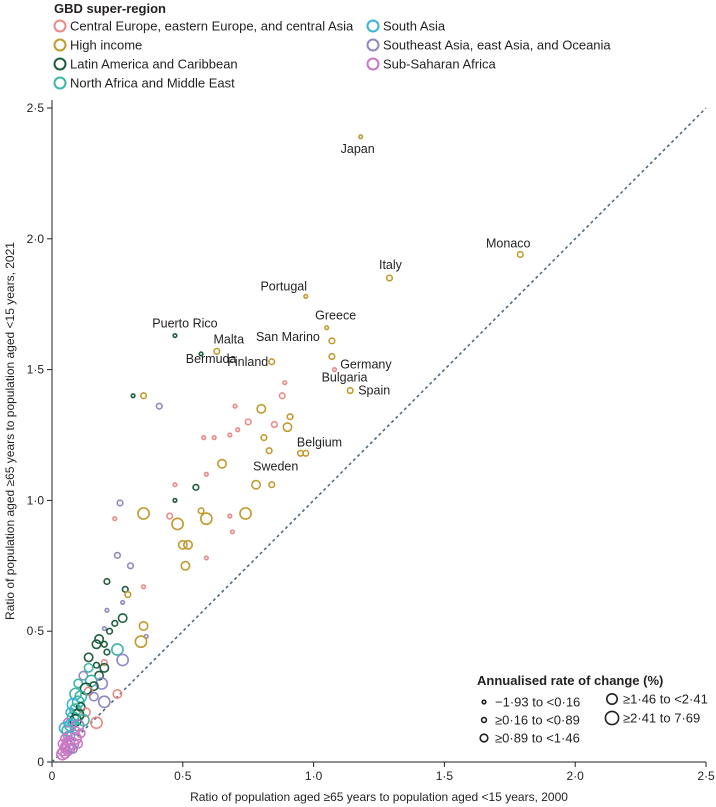 The height and width of the screenshot is (807, 716). I want to click on point-japan, so click(361, 137).